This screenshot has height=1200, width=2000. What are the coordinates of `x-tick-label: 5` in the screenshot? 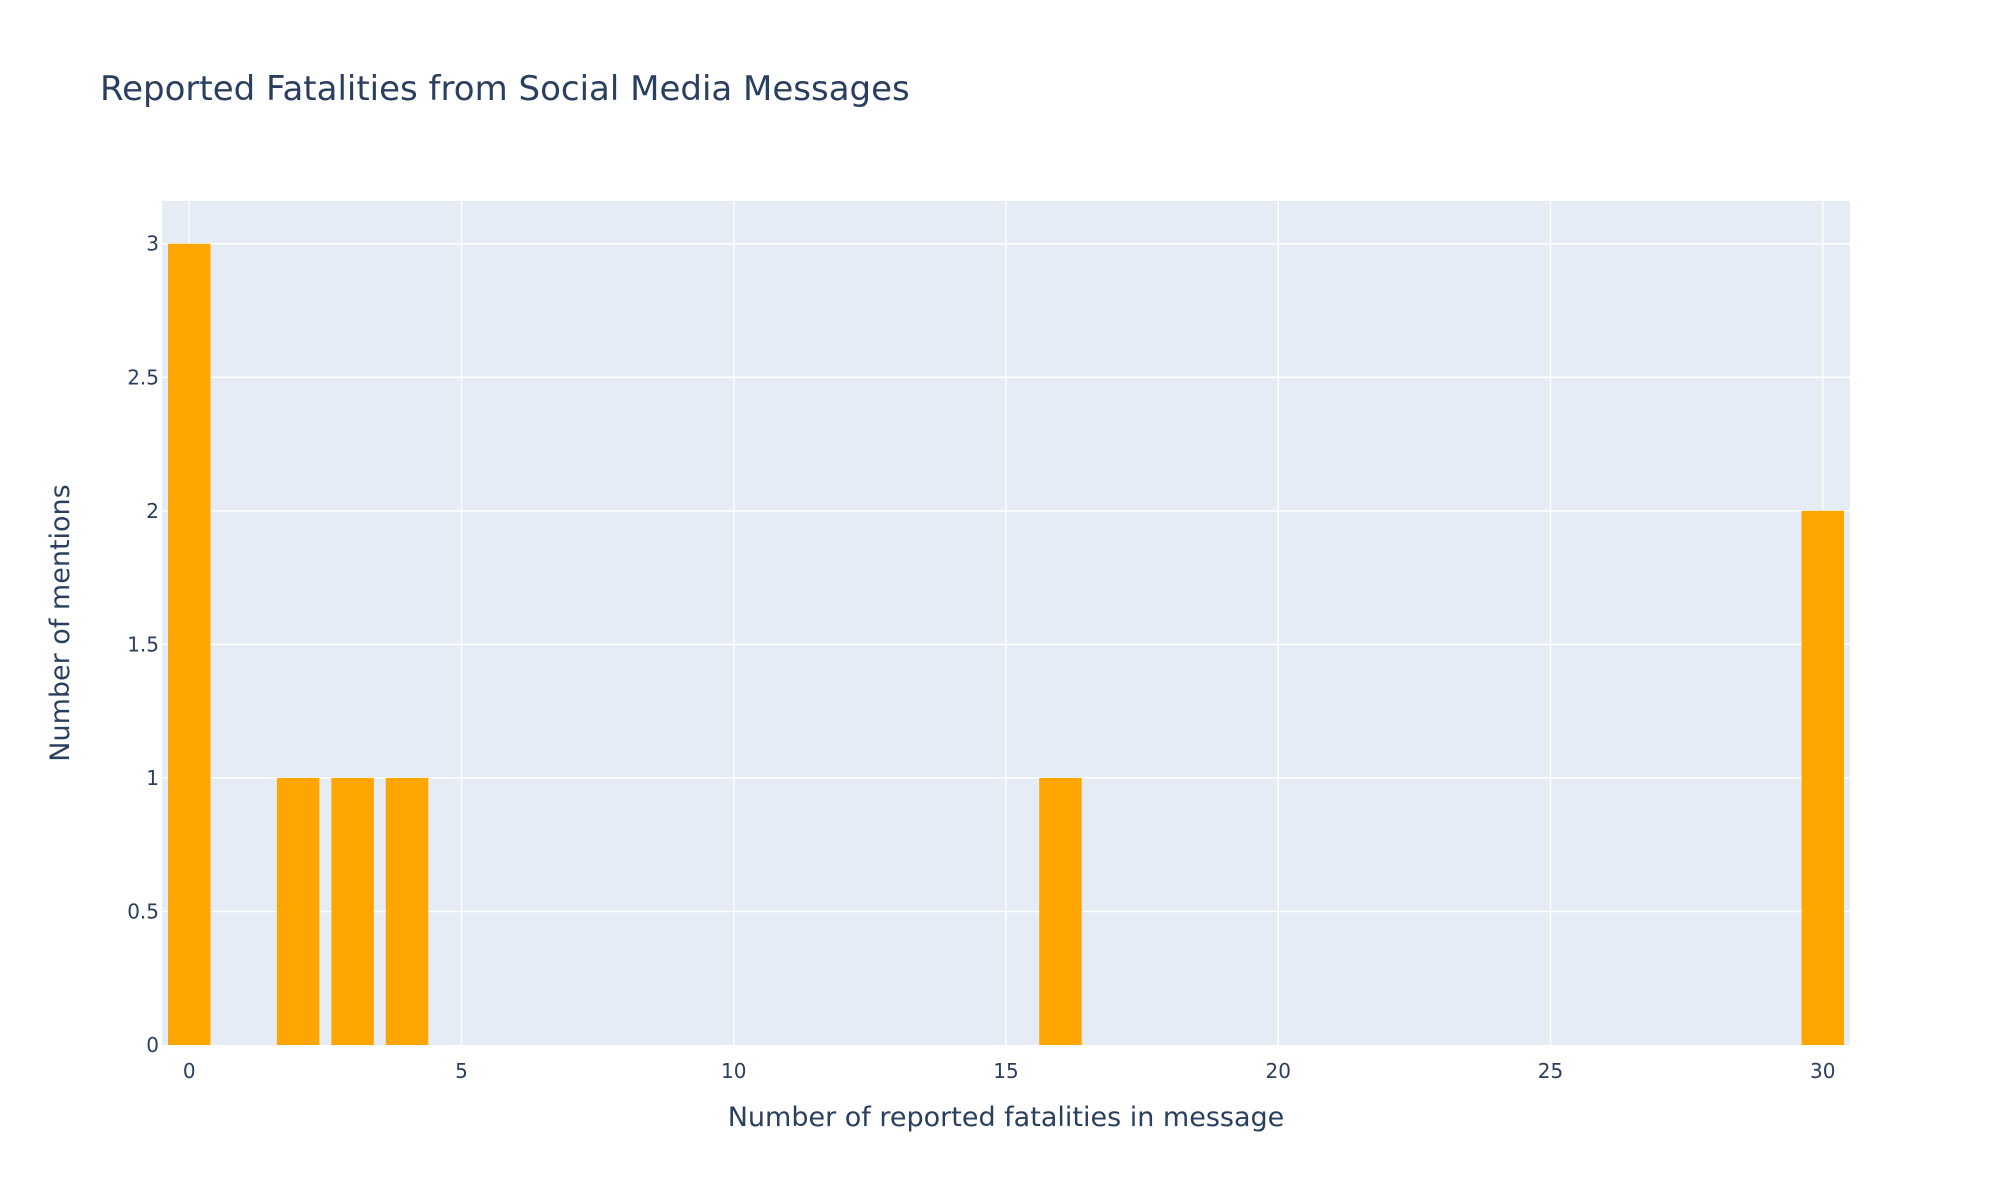 It's located at (461, 1071).